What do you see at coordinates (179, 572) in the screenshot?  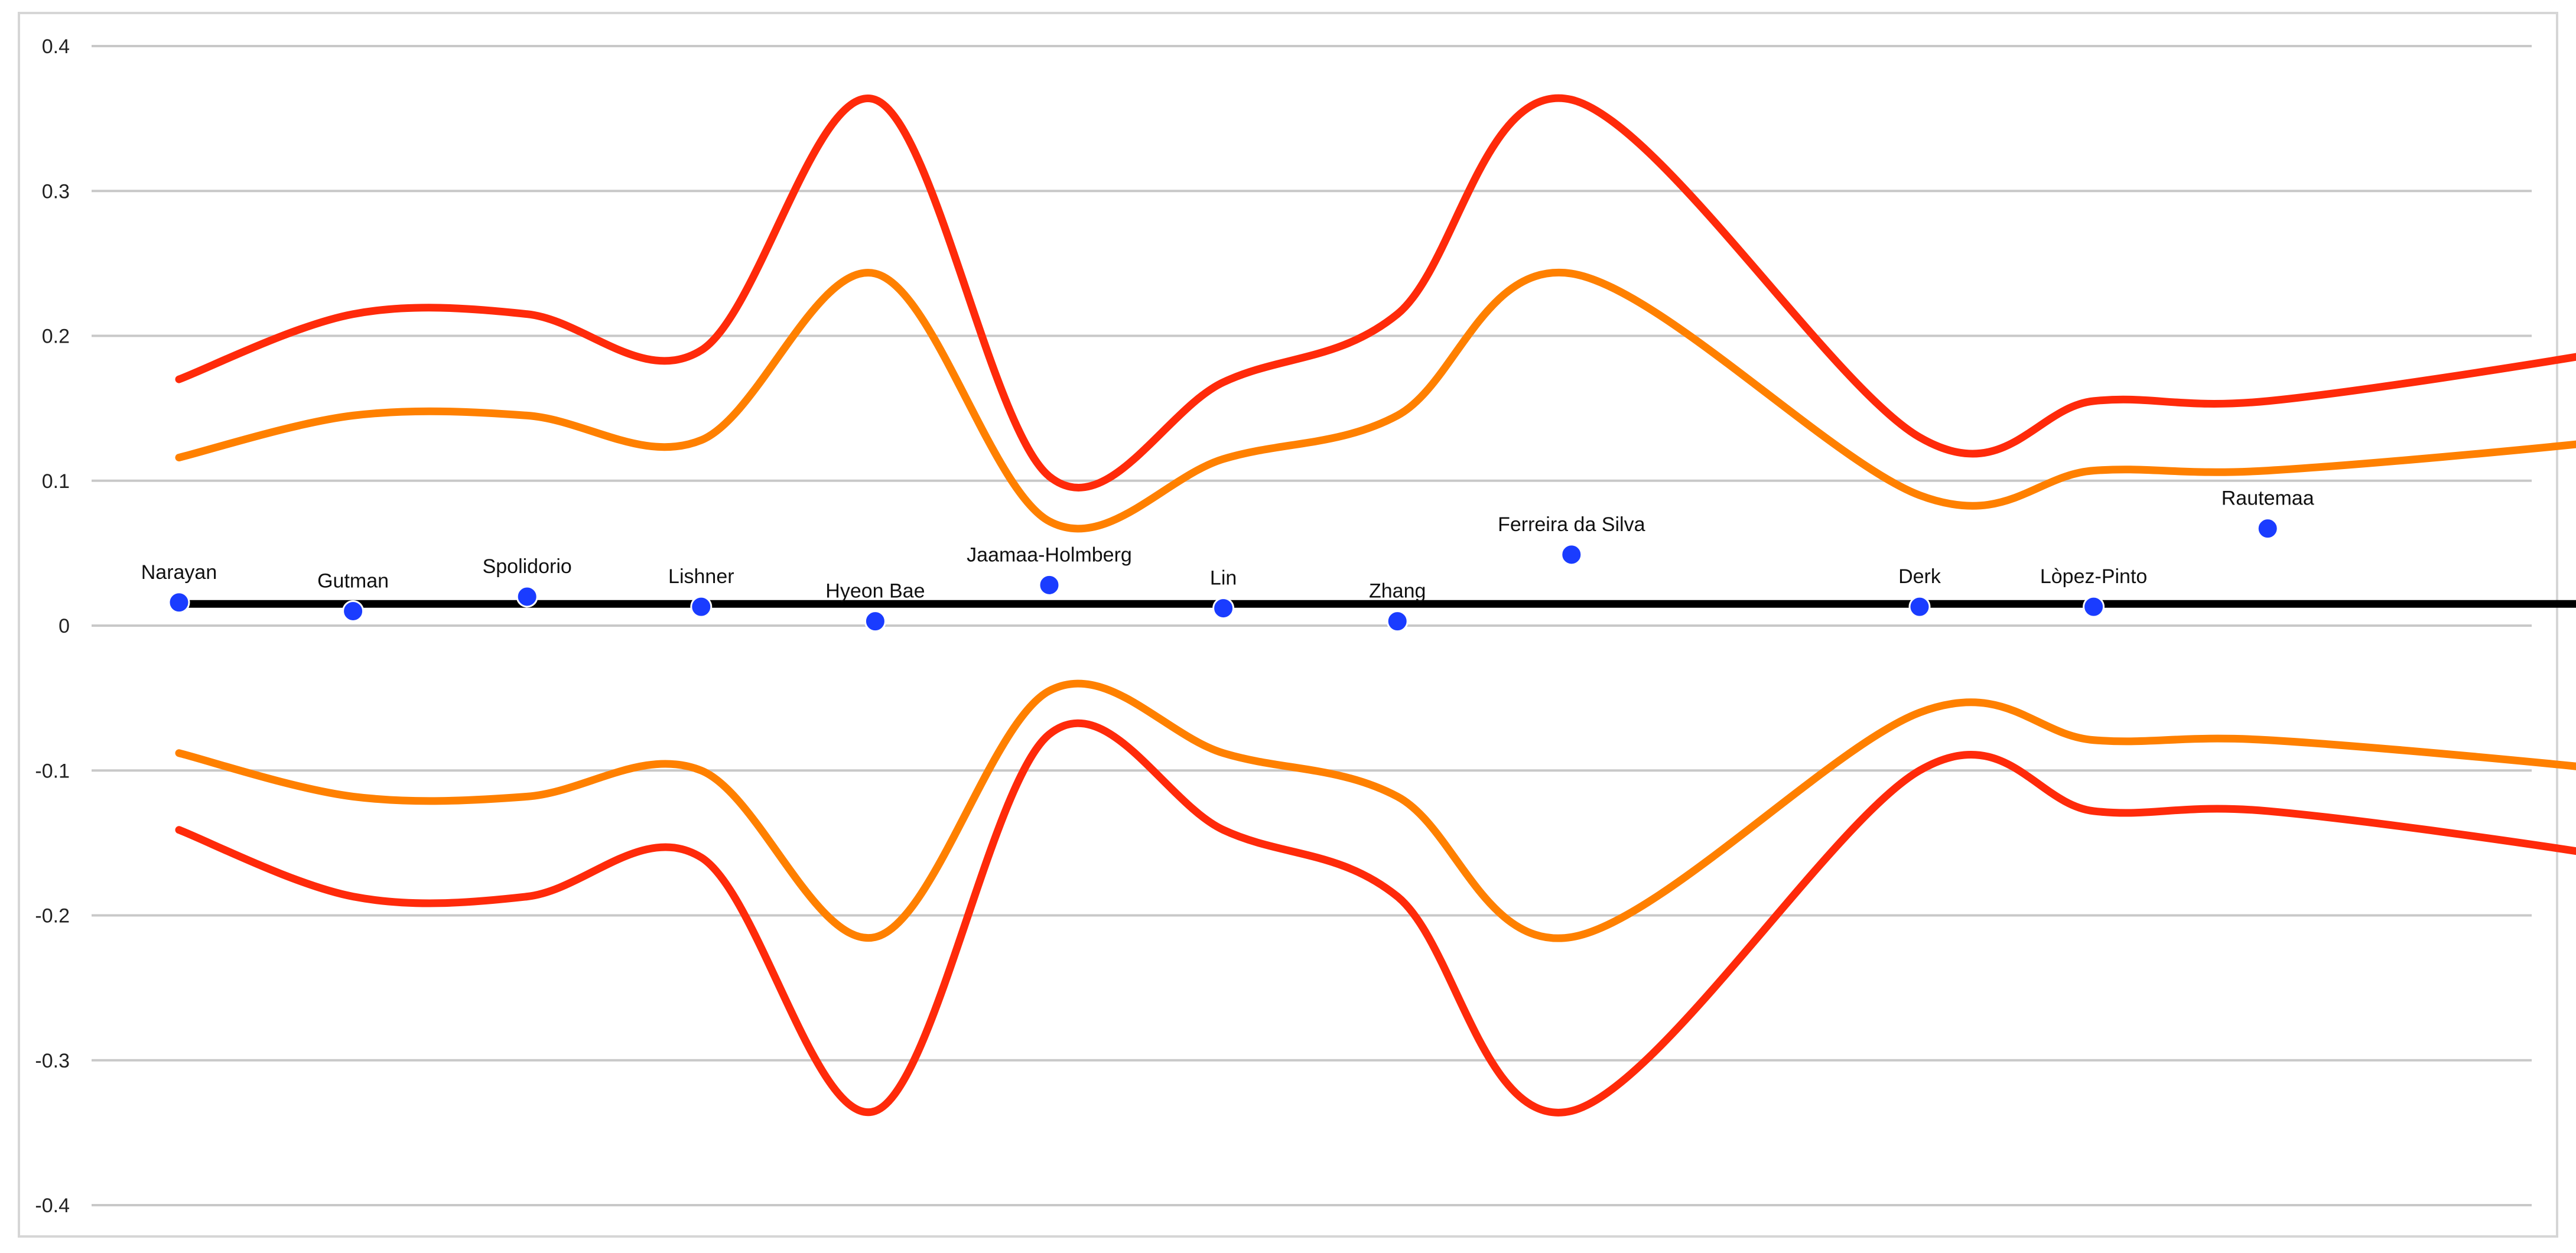 I see `data-point-label: Narayan` at bounding box center [179, 572].